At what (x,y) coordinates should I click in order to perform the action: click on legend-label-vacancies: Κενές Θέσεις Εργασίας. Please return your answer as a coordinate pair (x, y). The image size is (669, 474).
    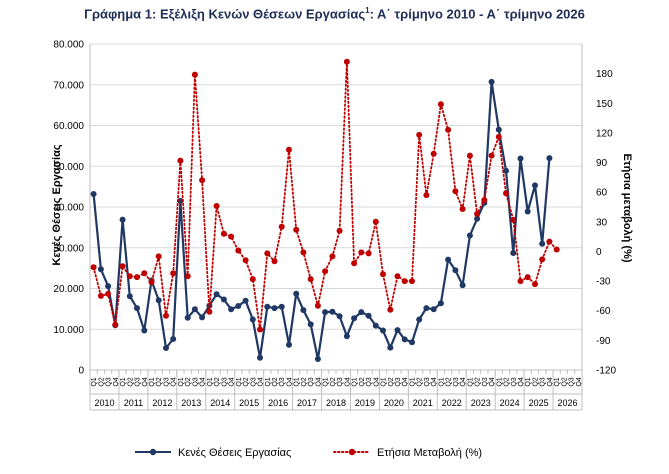
    Looking at the image, I should click on (234, 453).